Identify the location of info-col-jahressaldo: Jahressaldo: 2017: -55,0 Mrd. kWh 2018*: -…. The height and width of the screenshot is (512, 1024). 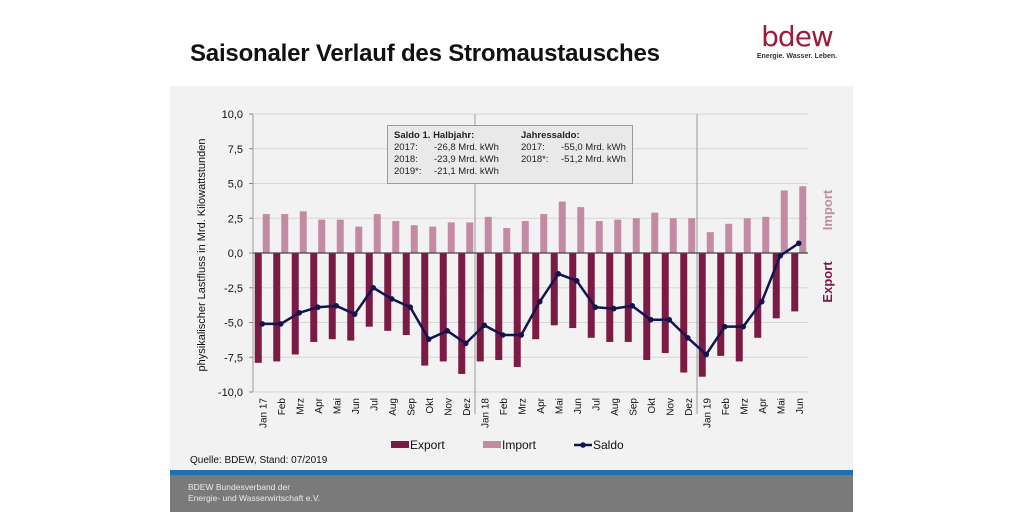
(573, 148).